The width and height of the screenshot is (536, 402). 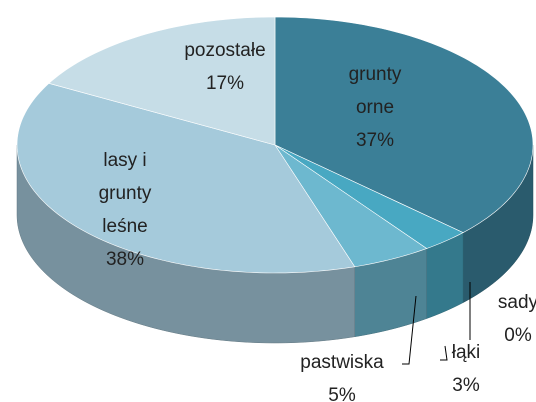 What do you see at coordinates (375, 140) in the screenshot?
I see `value-label: 37%` at bounding box center [375, 140].